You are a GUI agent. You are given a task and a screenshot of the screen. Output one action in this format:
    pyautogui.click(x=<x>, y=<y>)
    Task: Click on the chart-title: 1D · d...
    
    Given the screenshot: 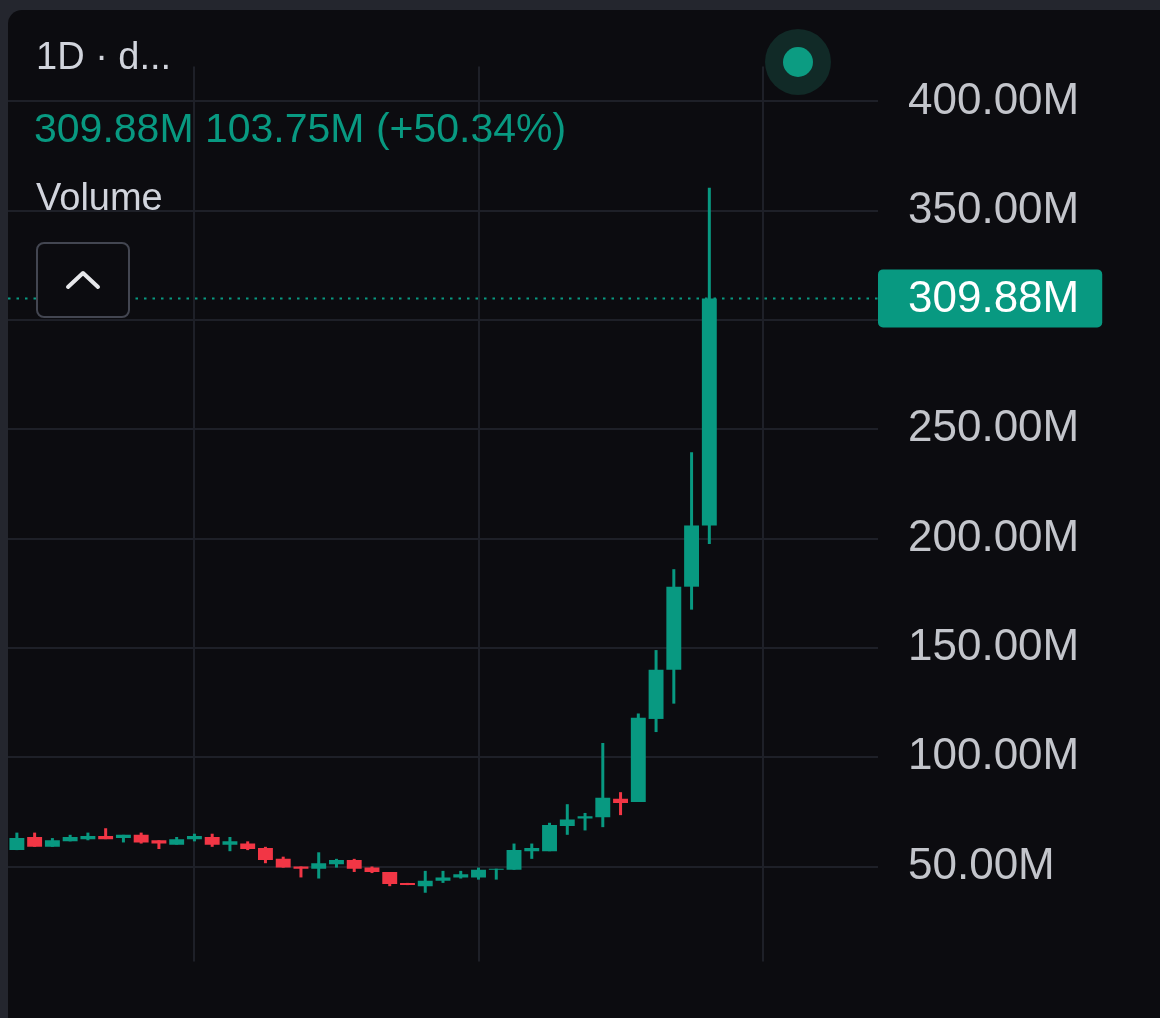 What is the action you would take?
    pyautogui.click(x=104, y=56)
    